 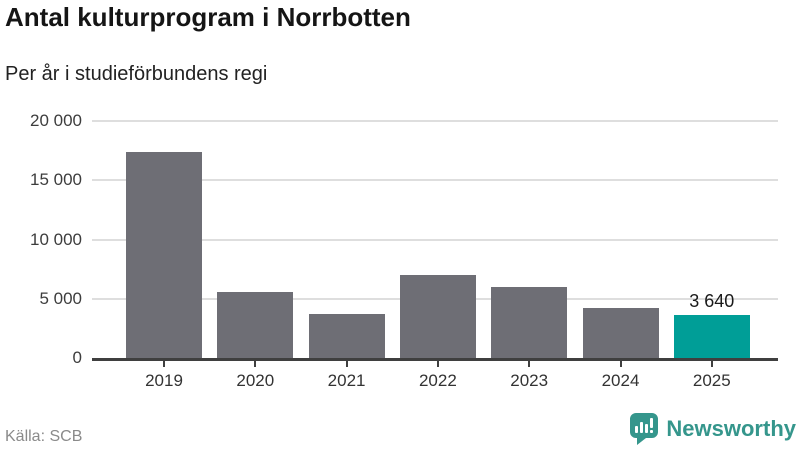 I want to click on y-axis: 0 5 000 10 000 15 000 20 000, so click(x=41, y=239).